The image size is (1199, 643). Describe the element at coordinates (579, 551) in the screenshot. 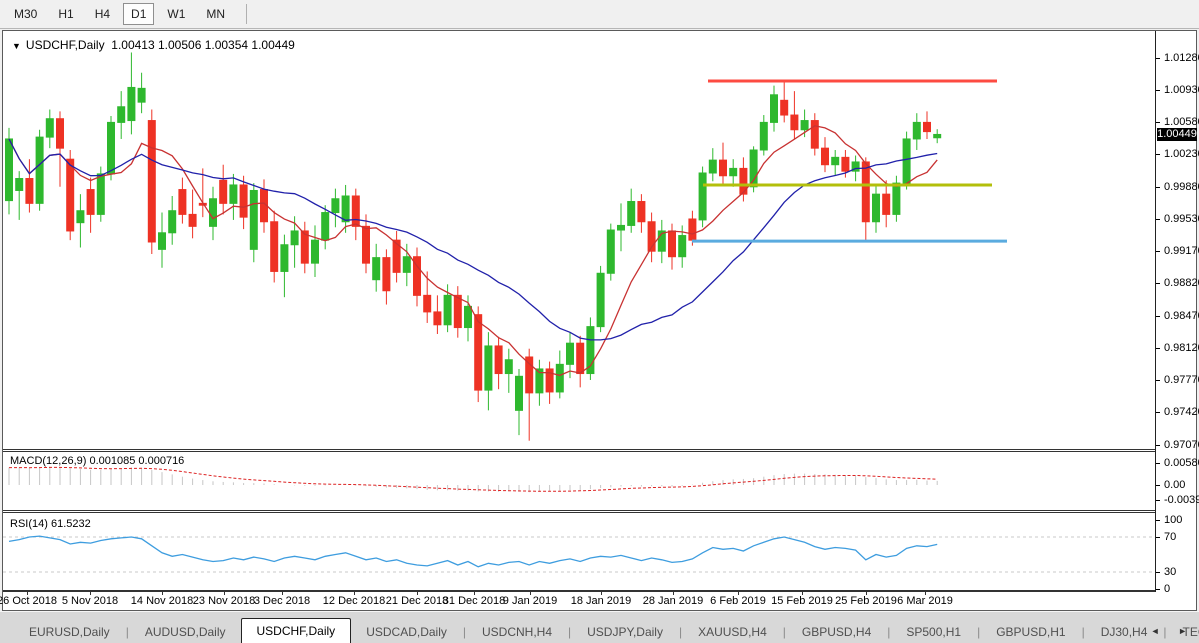

I see `rsi-pane` at that location.